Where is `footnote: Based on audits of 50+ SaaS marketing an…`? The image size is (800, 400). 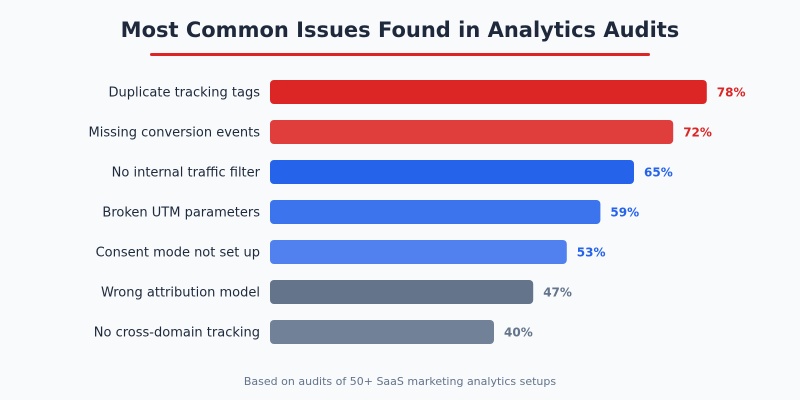
footnote: Based on audits of 50+ SaaS marketing an… is located at coordinates (400, 381).